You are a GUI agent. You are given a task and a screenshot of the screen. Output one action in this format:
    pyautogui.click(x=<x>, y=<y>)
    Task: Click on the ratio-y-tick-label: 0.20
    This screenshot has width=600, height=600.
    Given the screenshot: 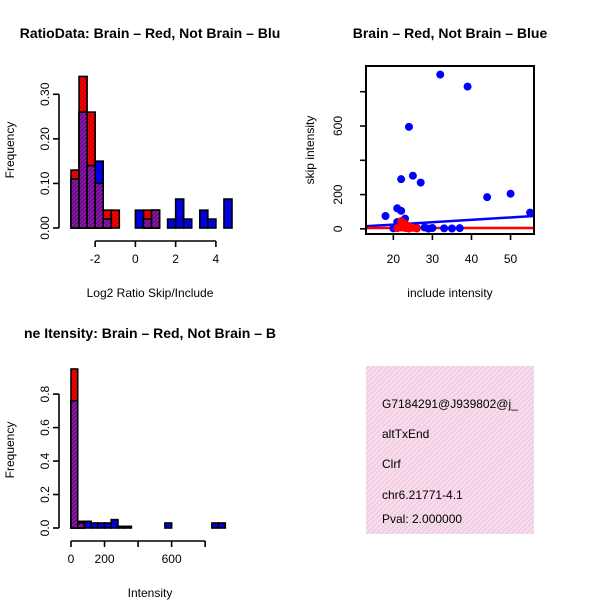 What is the action you would take?
    pyautogui.click(x=45, y=139)
    